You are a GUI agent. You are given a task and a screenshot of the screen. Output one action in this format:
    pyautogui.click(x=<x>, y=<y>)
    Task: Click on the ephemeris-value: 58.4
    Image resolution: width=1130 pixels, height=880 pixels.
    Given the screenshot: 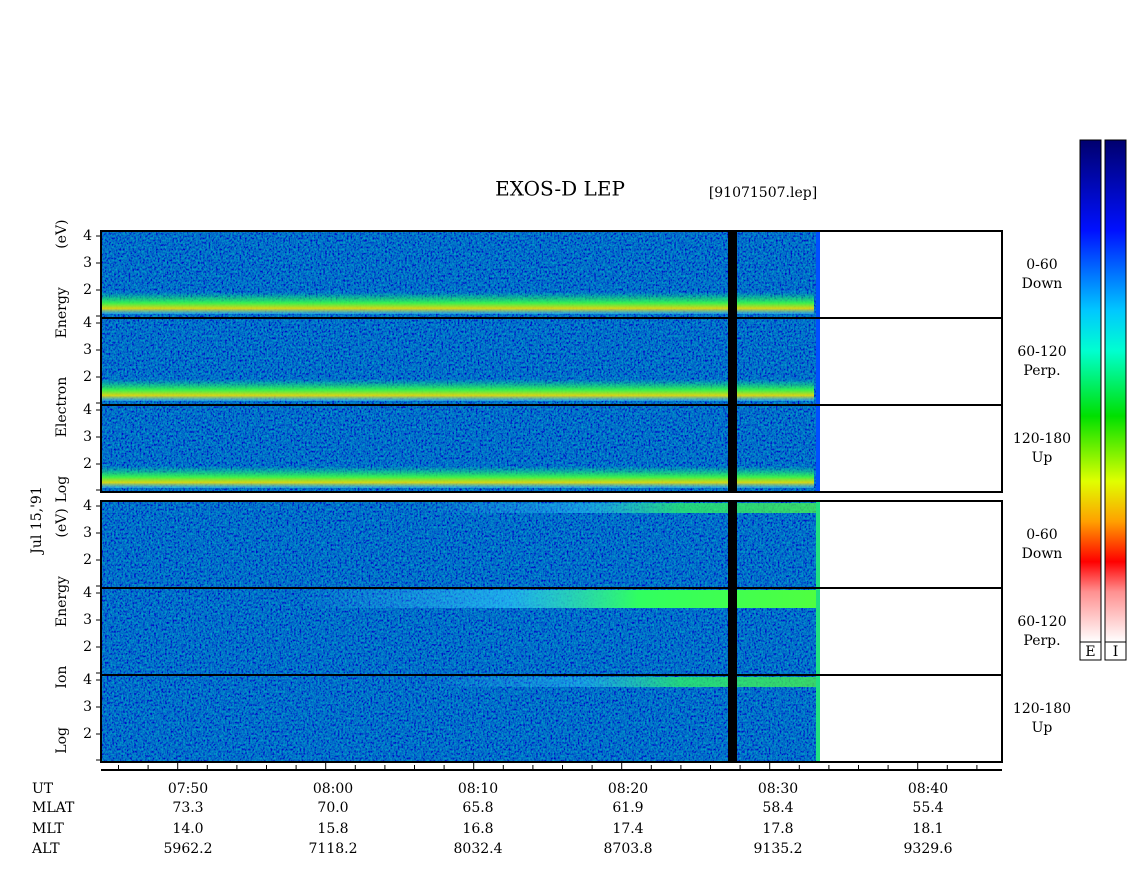 What is the action you would take?
    pyautogui.click(x=777, y=808)
    